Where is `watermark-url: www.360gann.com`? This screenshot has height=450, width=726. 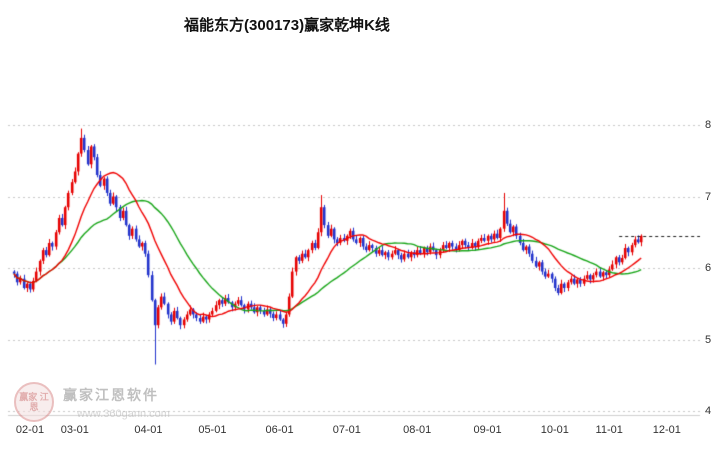 watermark-url: www.360gann.com is located at coordinates (123, 413).